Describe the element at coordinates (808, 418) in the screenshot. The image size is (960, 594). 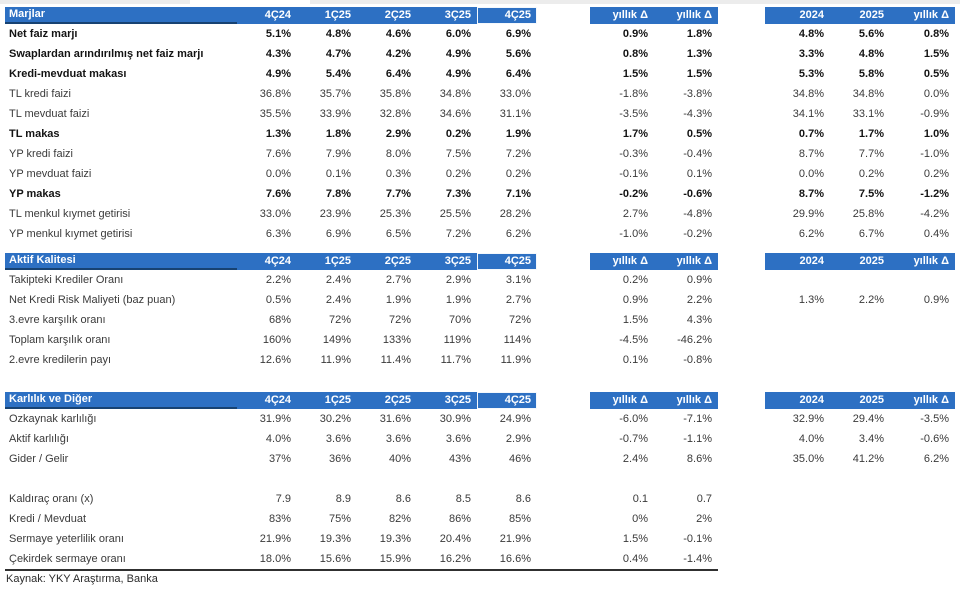
I see `cell-year-value: 32.9%` at that location.